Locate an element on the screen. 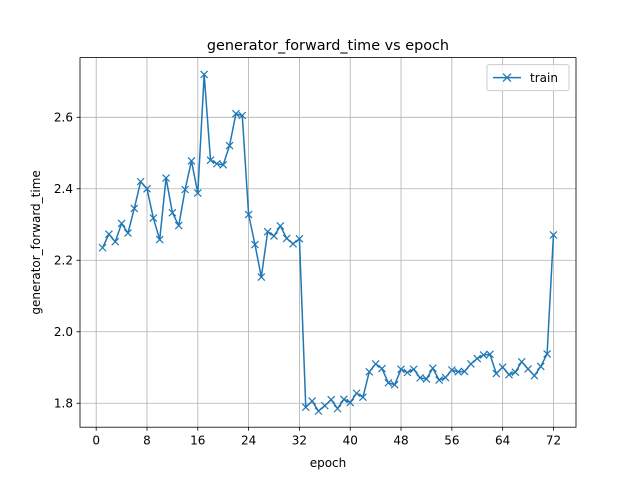 This screenshot has width=640, height=480. y-tick-label: 1.8 is located at coordinates (63, 404).